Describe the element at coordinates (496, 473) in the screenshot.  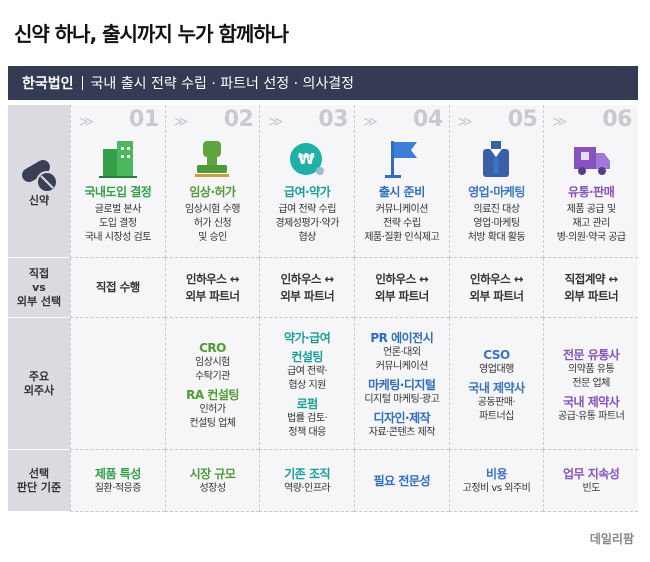
I see `criteria-title: 비용` at that location.